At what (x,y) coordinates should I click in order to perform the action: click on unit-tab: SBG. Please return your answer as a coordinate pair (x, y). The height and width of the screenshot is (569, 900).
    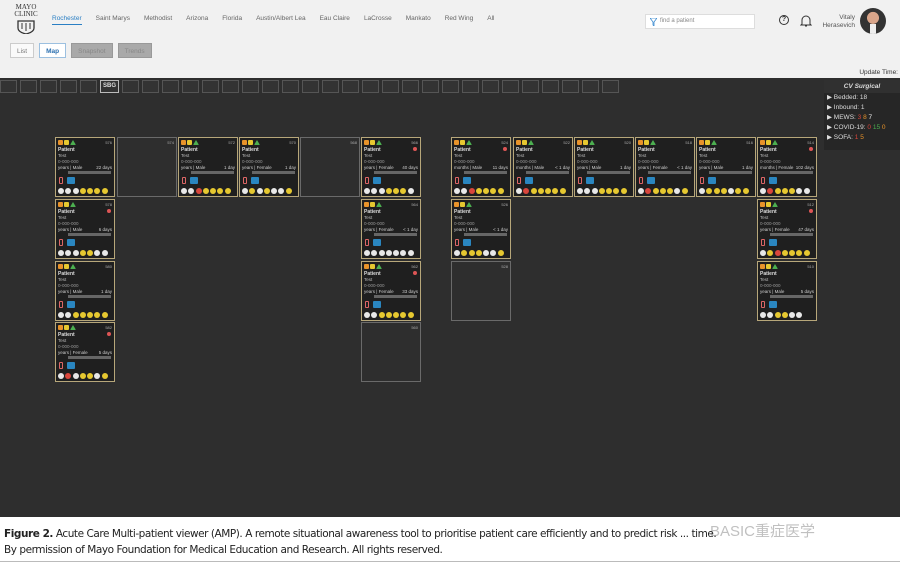
    Looking at the image, I should click on (110, 86).